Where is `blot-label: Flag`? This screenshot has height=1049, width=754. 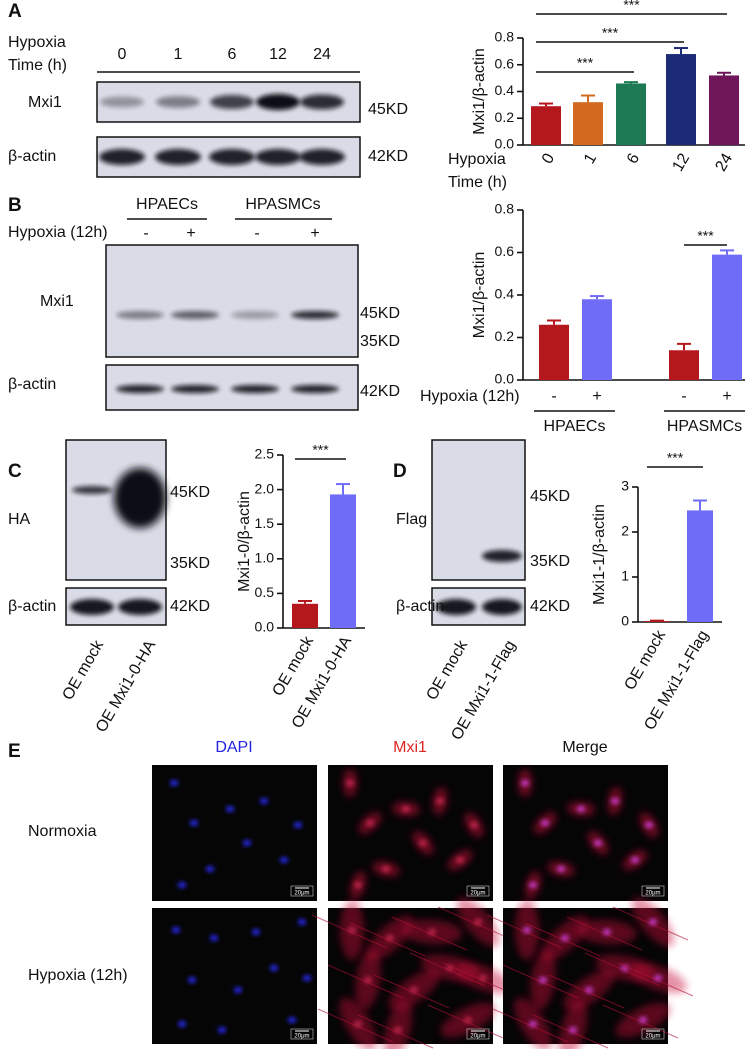
blot-label: Flag is located at coordinates (411, 519).